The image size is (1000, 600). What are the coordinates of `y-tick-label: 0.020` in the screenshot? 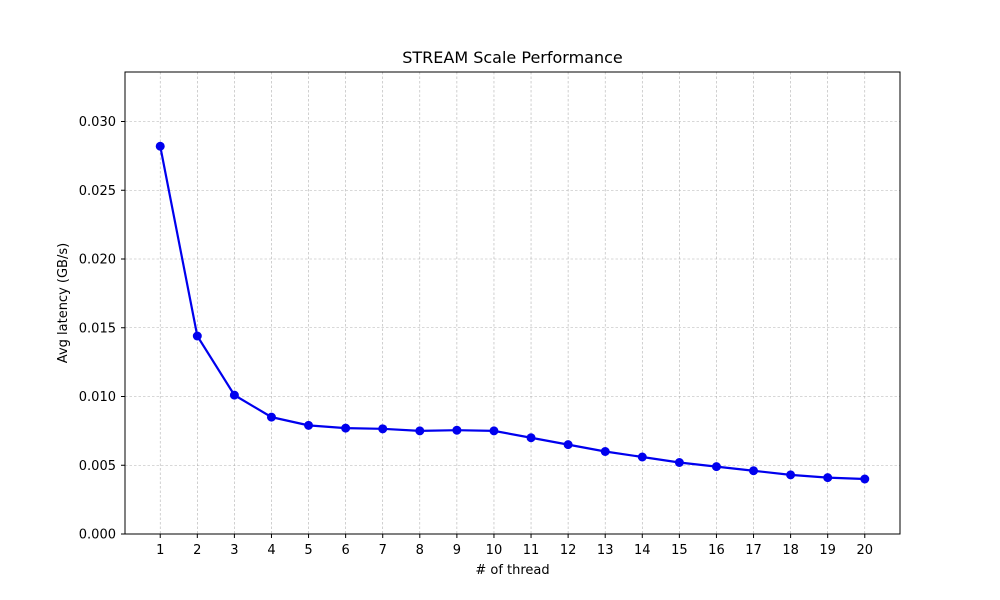 It's located at (97, 260).